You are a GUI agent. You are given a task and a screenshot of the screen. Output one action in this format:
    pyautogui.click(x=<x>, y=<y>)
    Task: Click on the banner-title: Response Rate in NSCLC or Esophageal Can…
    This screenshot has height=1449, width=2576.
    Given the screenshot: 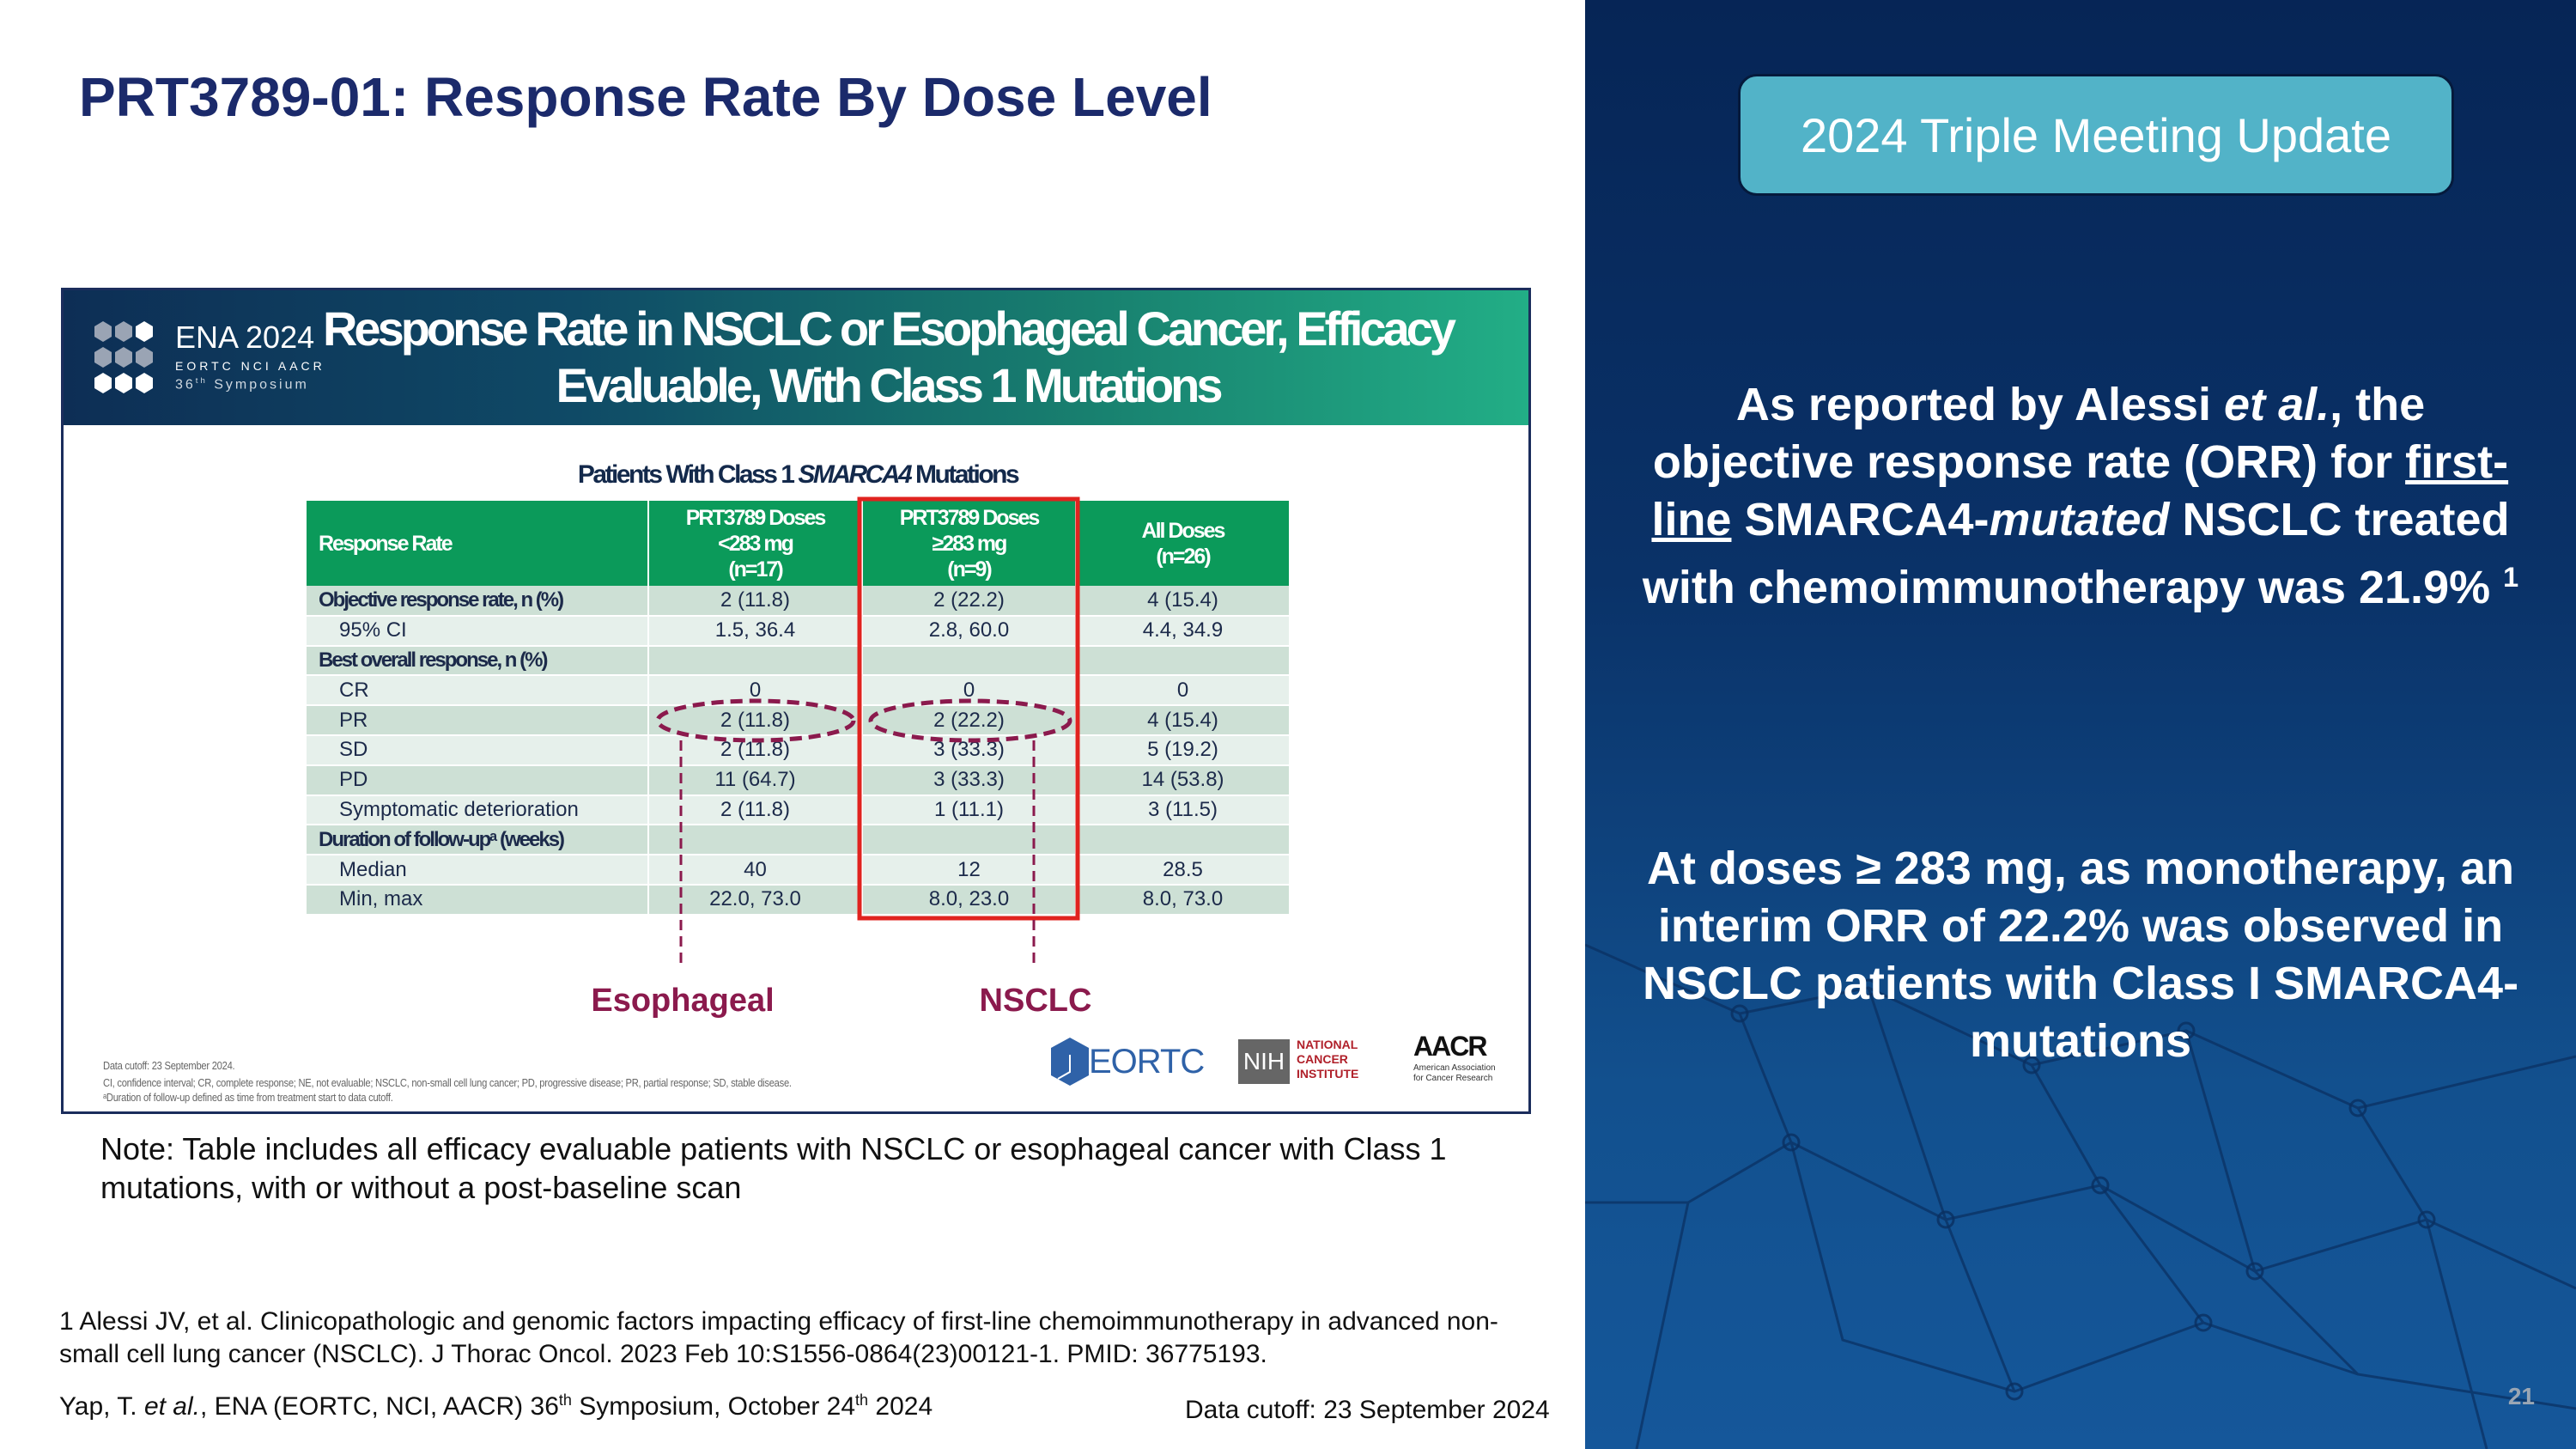 What is the action you would take?
    pyautogui.click(x=889, y=356)
    